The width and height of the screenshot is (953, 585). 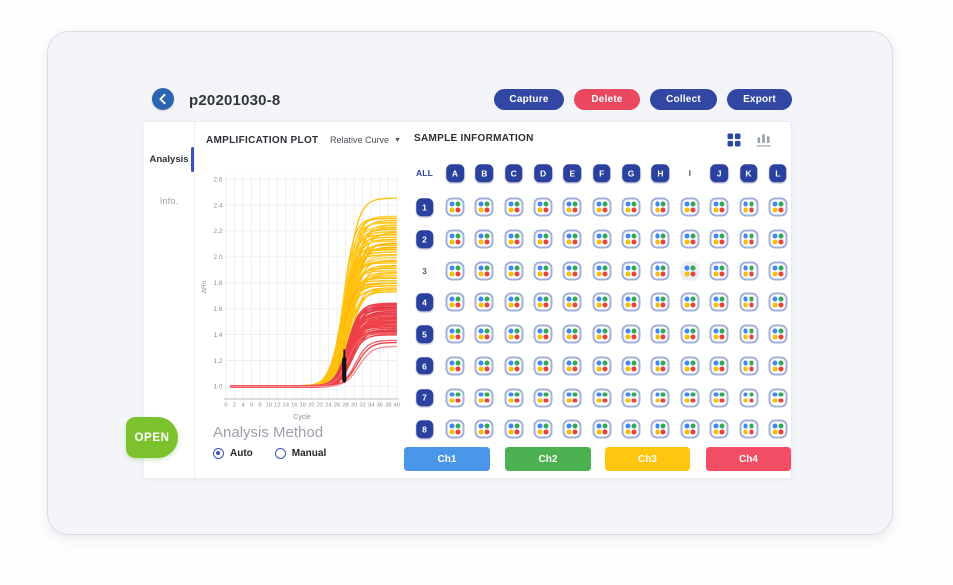 What do you see at coordinates (689, 173) in the screenshot?
I see `column-header-I: I` at bounding box center [689, 173].